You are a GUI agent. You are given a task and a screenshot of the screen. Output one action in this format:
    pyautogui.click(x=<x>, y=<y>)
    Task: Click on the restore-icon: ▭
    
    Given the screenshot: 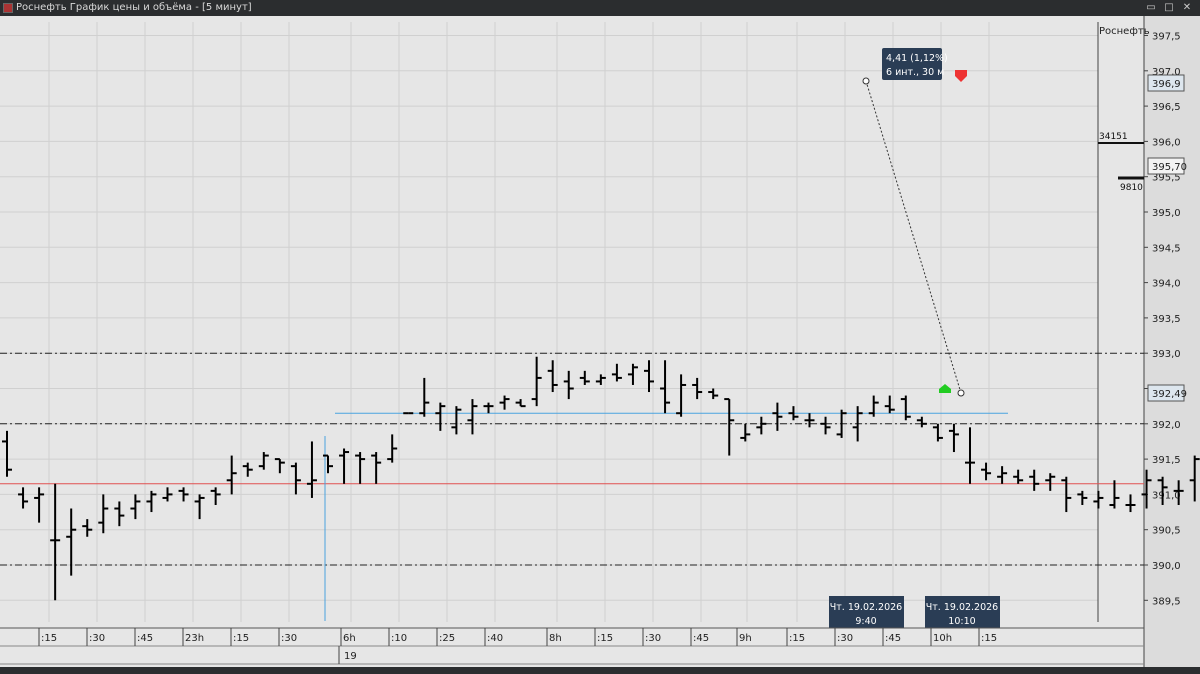 What is the action you would take?
    pyautogui.click(x=1151, y=7)
    